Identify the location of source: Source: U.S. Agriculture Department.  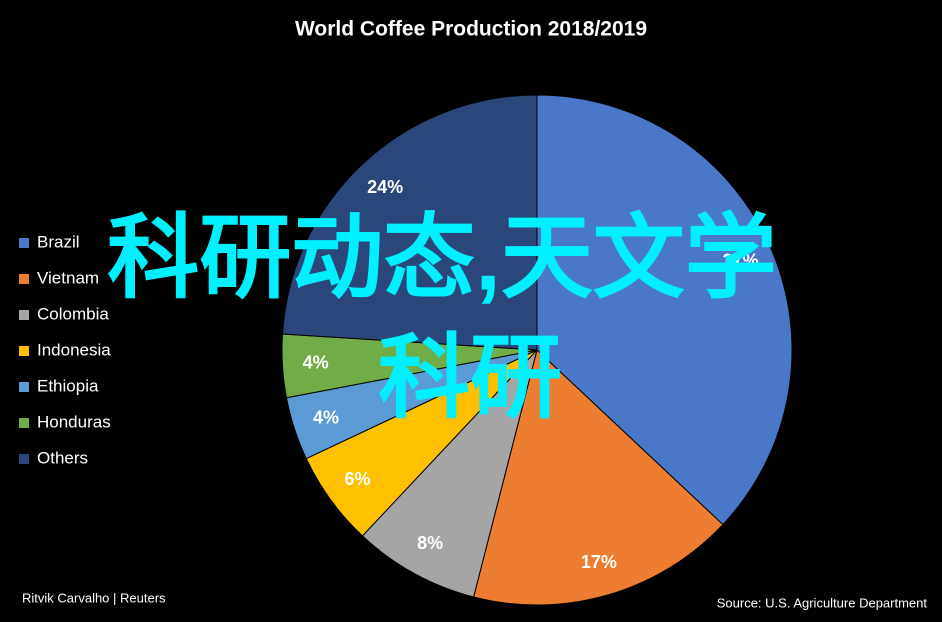
(822, 602).